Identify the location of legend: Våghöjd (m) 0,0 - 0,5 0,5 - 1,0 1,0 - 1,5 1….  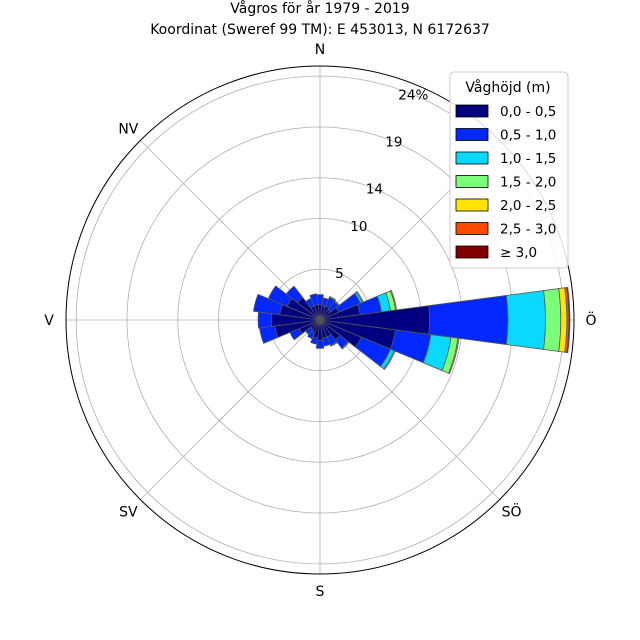
(509, 170).